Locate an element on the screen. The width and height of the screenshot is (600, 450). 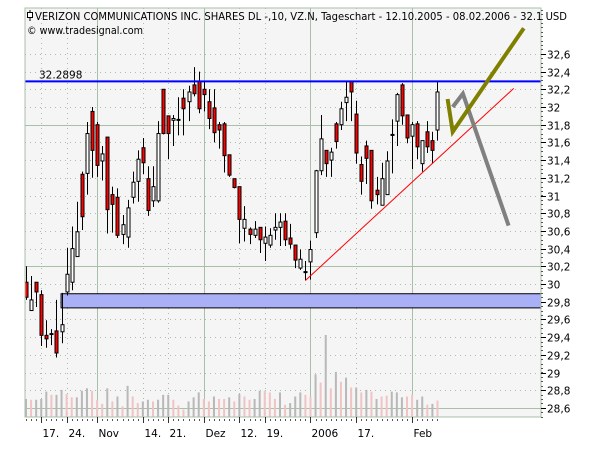
y-tick-label: 30 is located at coordinates (553, 286).